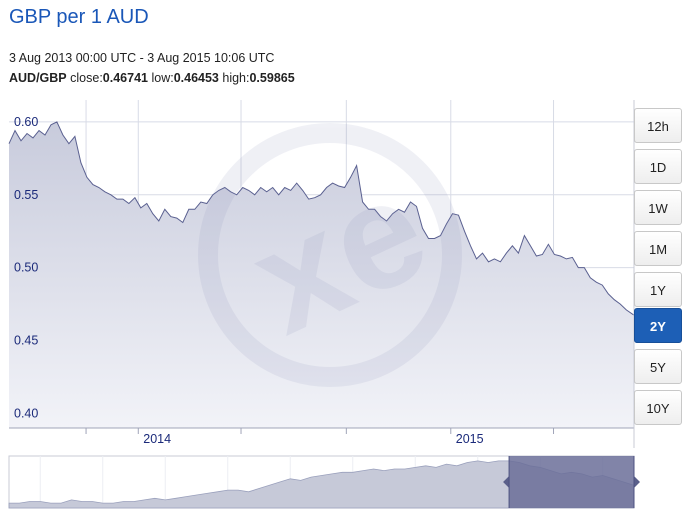 Image resolution: width=693 pixels, height=522 pixels. Describe the element at coordinates (38, 78) in the screenshot. I see `pair-label: AUD/GBP` at that location.